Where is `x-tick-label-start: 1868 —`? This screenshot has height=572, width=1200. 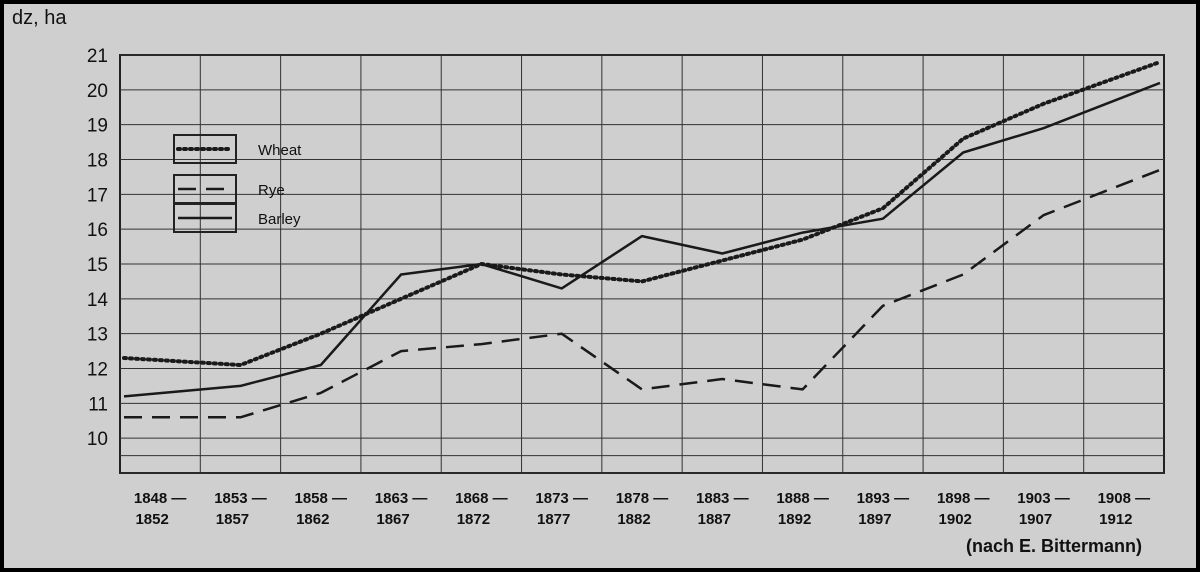 x-tick-label-start: 1868 — is located at coordinates (481, 498).